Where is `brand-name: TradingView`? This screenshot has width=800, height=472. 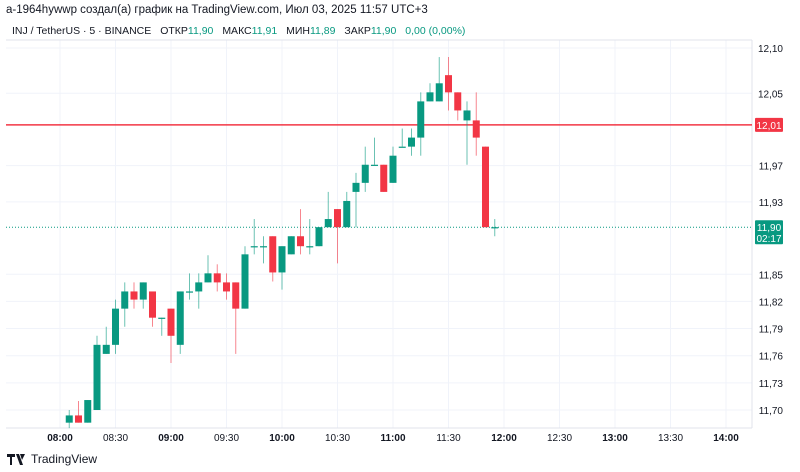 brand-name: TradingView is located at coordinates (64, 459).